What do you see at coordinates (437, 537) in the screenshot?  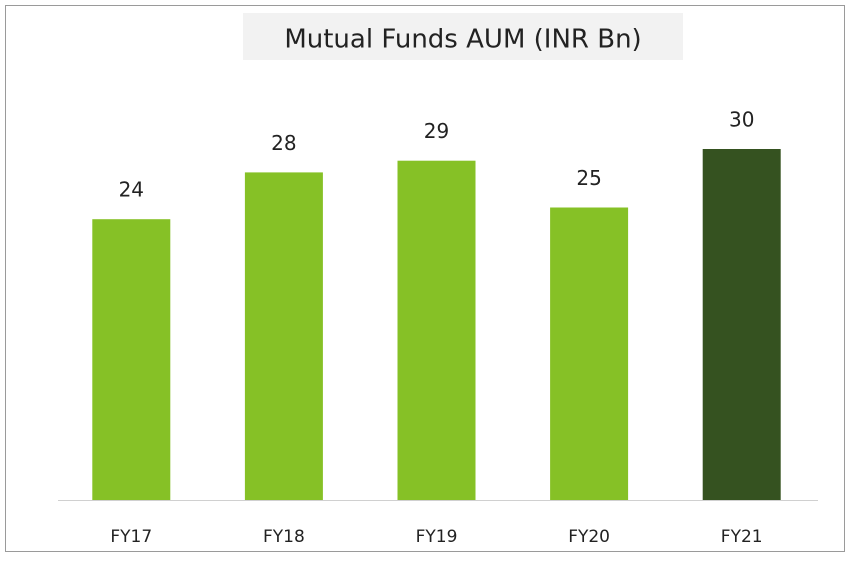 I see `x-tick-label: FY19` at bounding box center [437, 537].